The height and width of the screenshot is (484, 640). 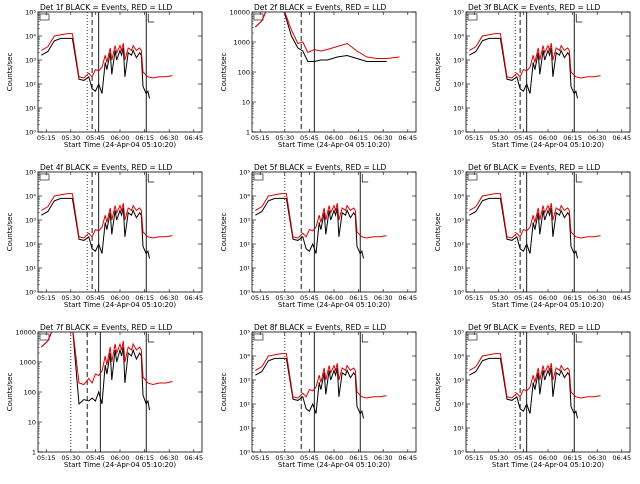 I want to click on y-tick-label: 10, so click(x=246, y=103).